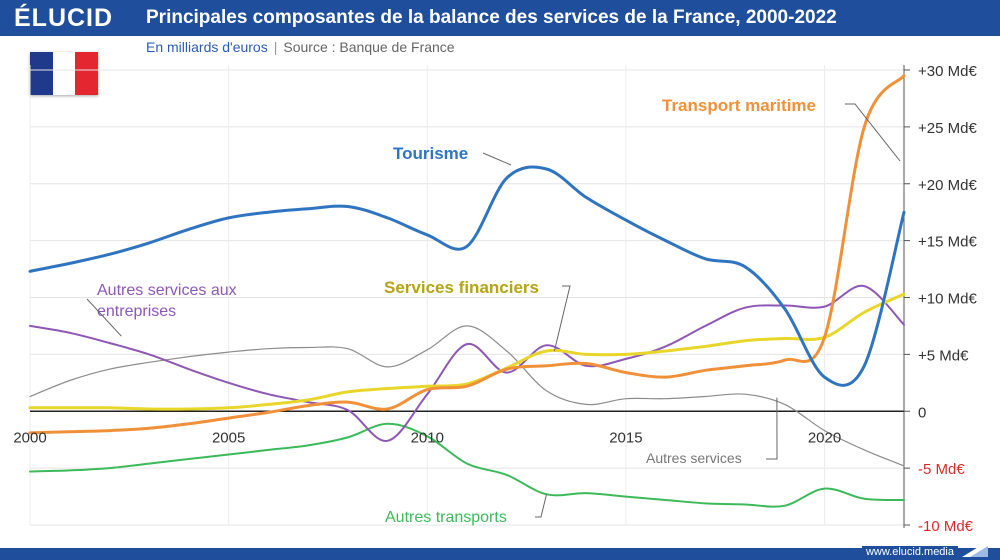  I want to click on footer-bar, so click(500, 554).